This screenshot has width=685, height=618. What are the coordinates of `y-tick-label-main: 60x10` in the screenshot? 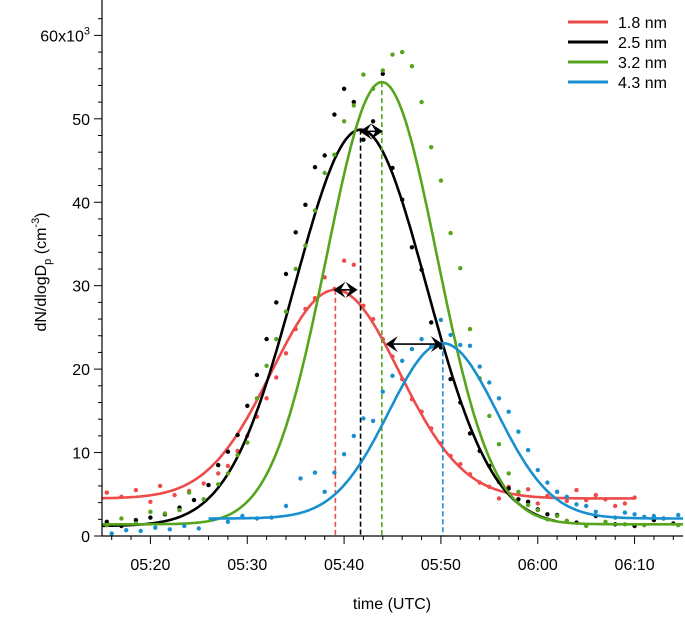 It's located at (62, 36).